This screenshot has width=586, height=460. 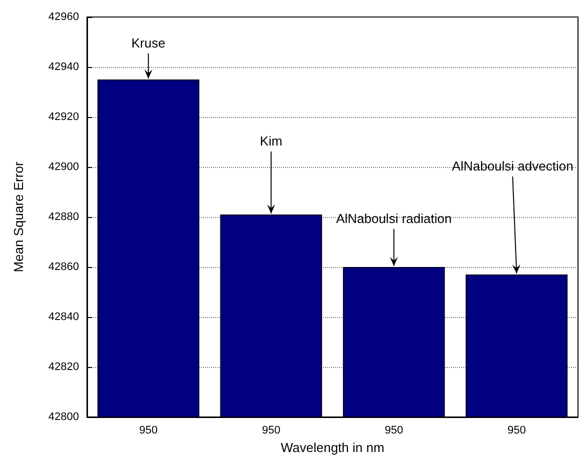 I want to click on annotation: AlNaboulsi radiation, so click(x=394, y=218).